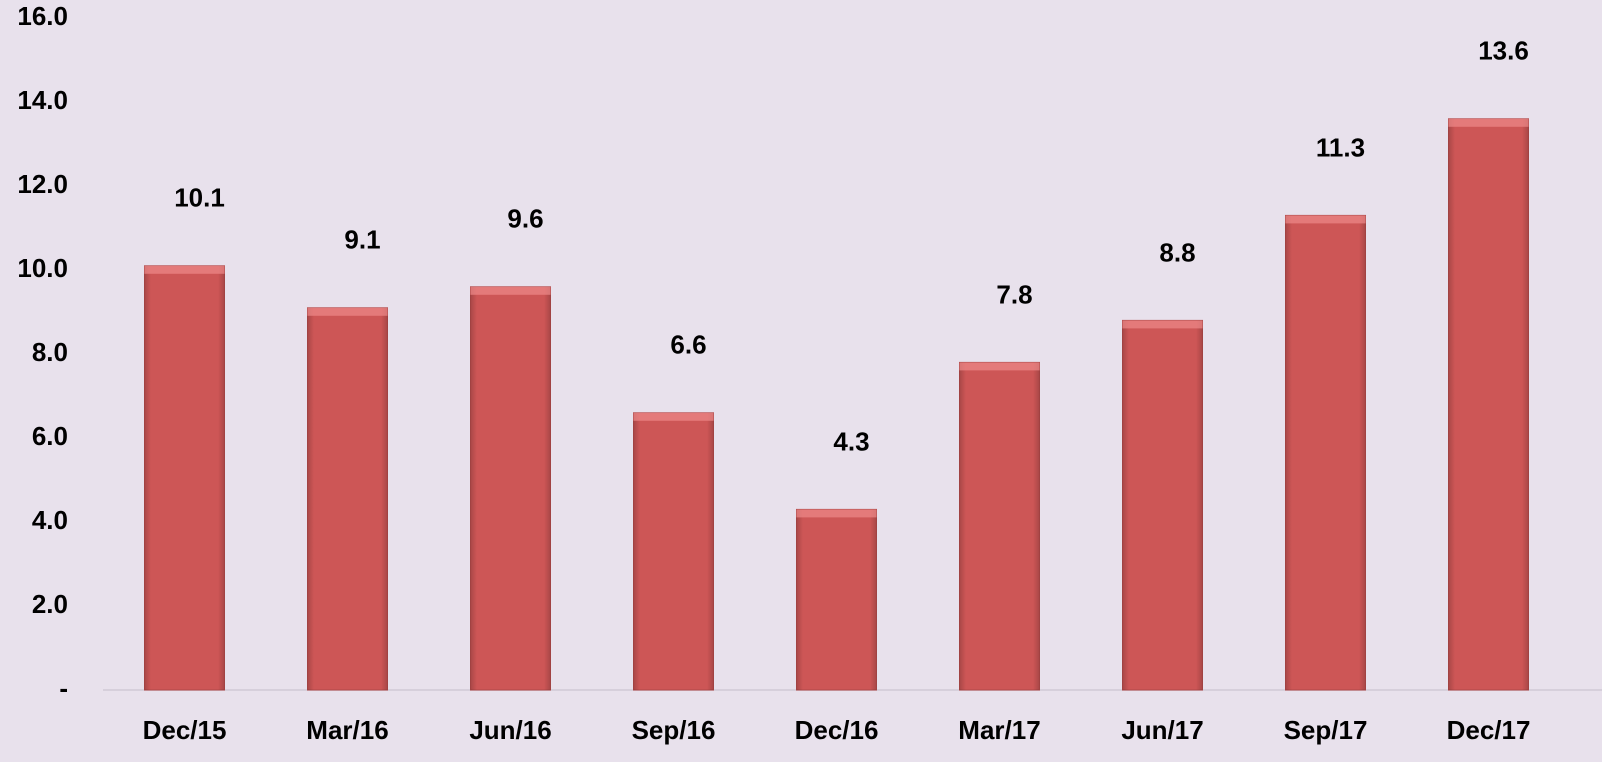 Image resolution: width=1602 pixels, height=762 pixels. Describe the element at coordinates (999, 730) in the screenshot. I see `x-tick-label: Mar/17` at that location.